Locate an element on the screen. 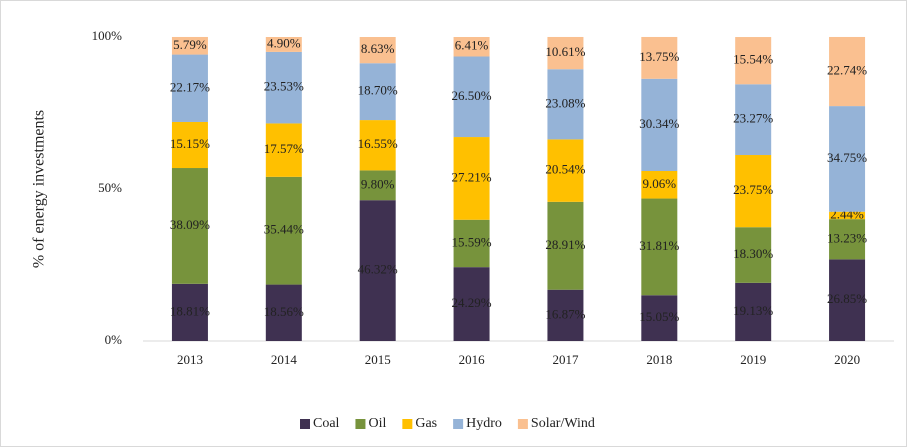  x-tick-label: 2014 is located at coordinates (284, 359).